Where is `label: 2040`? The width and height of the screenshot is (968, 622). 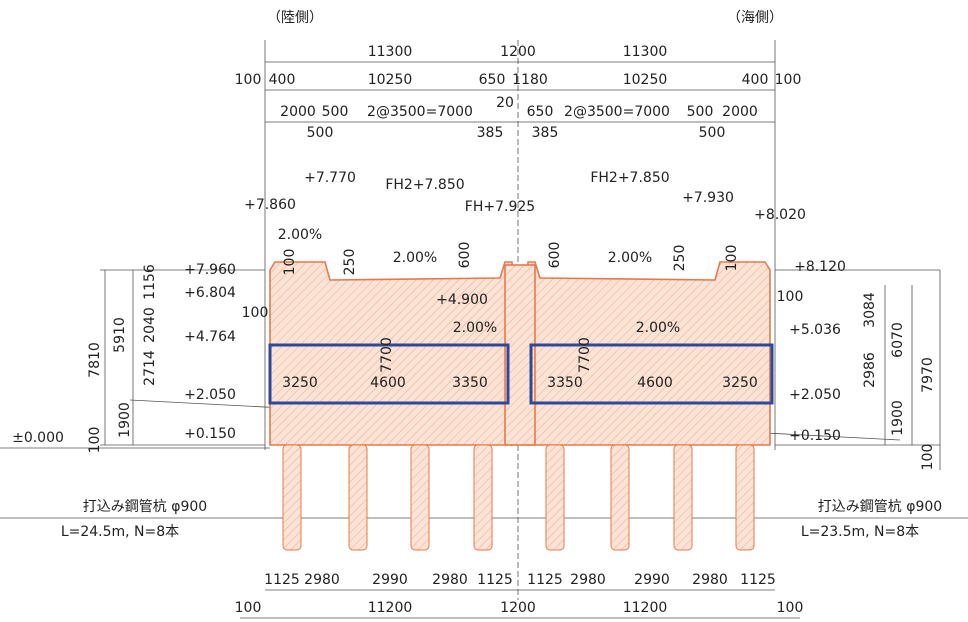
label: 2040 is located at coordinates (150, 325).